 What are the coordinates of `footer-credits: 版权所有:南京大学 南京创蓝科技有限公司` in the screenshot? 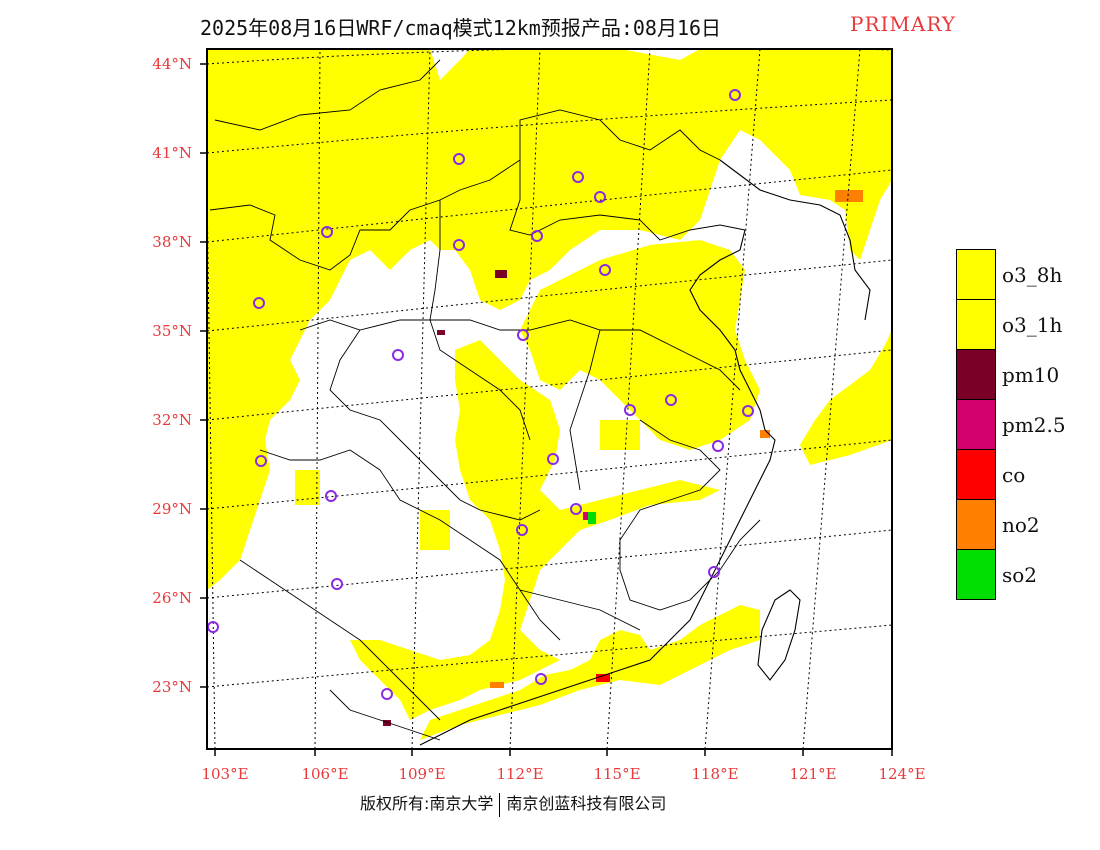 It's located at (513, 803).